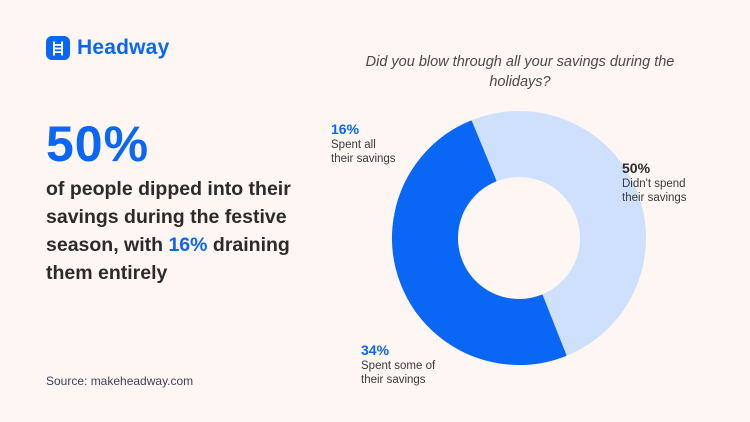  What do you see at coordinates (123, 47) in the screenshot?
I see `brand-name: Headway` at bounding box center [123, 47].